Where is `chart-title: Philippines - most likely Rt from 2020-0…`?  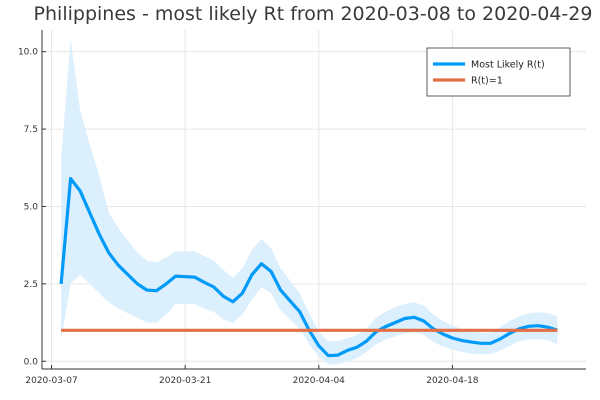 chart-title: Philippines - most likely Rt from 2020-0… is located at coordinates (313, 14).